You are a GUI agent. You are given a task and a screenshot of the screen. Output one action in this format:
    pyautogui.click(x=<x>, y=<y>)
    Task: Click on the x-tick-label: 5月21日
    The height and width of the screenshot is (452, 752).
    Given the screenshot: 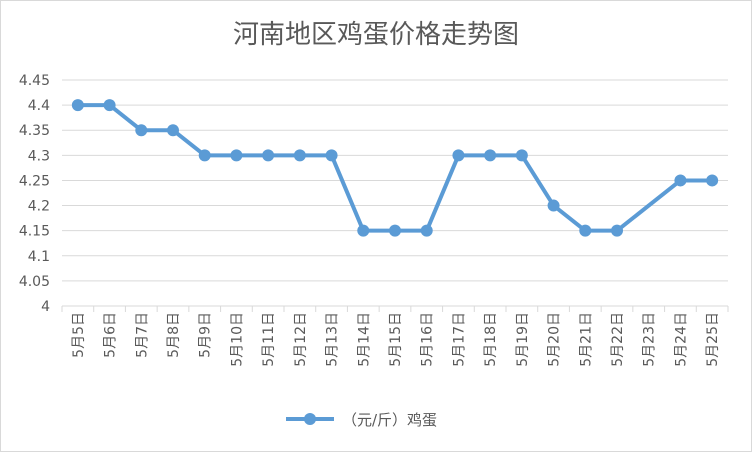 What is the action you would take?
    pyautogui.click(x=586, y=339)
    